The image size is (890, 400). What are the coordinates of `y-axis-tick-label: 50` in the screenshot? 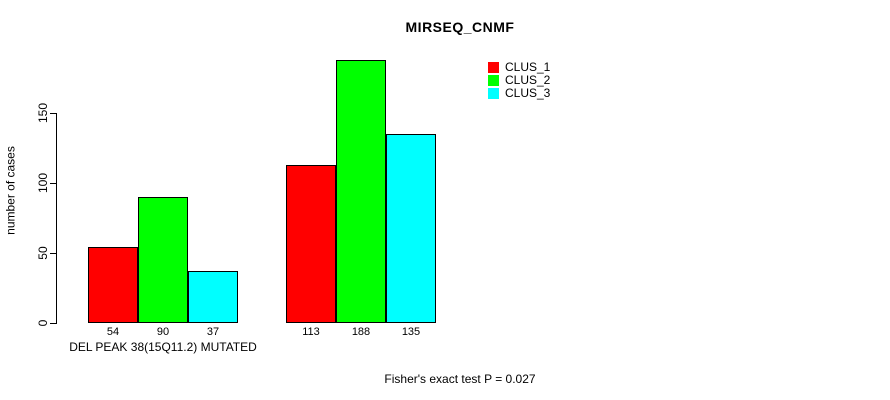 It's located at (43, 253).